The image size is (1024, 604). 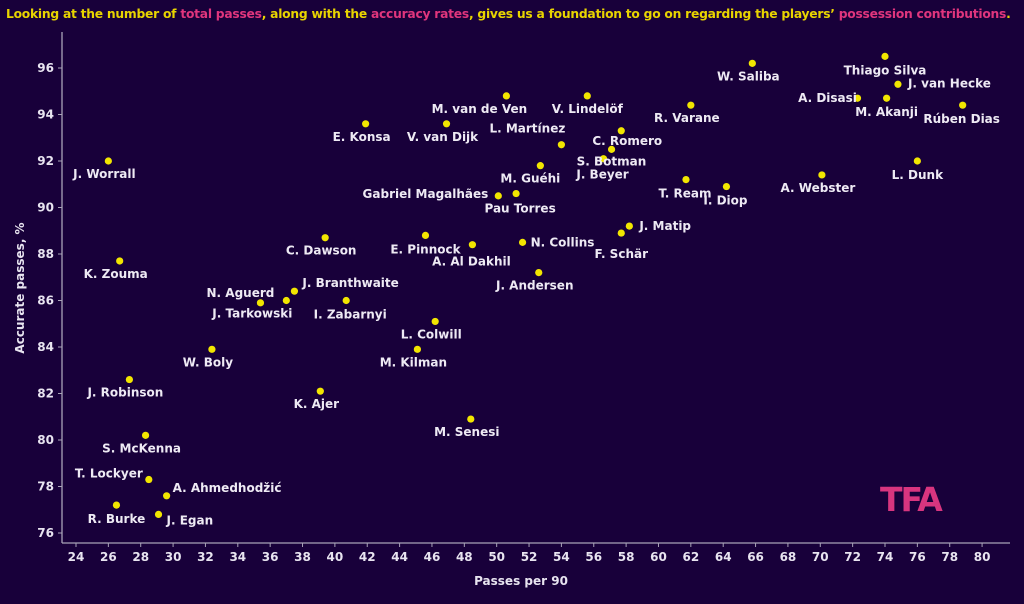 What do you see at coordinates (350, 309) in the screenshot?
I see `data-point: I. Zabarnyi` at bounding box center [350, 309].